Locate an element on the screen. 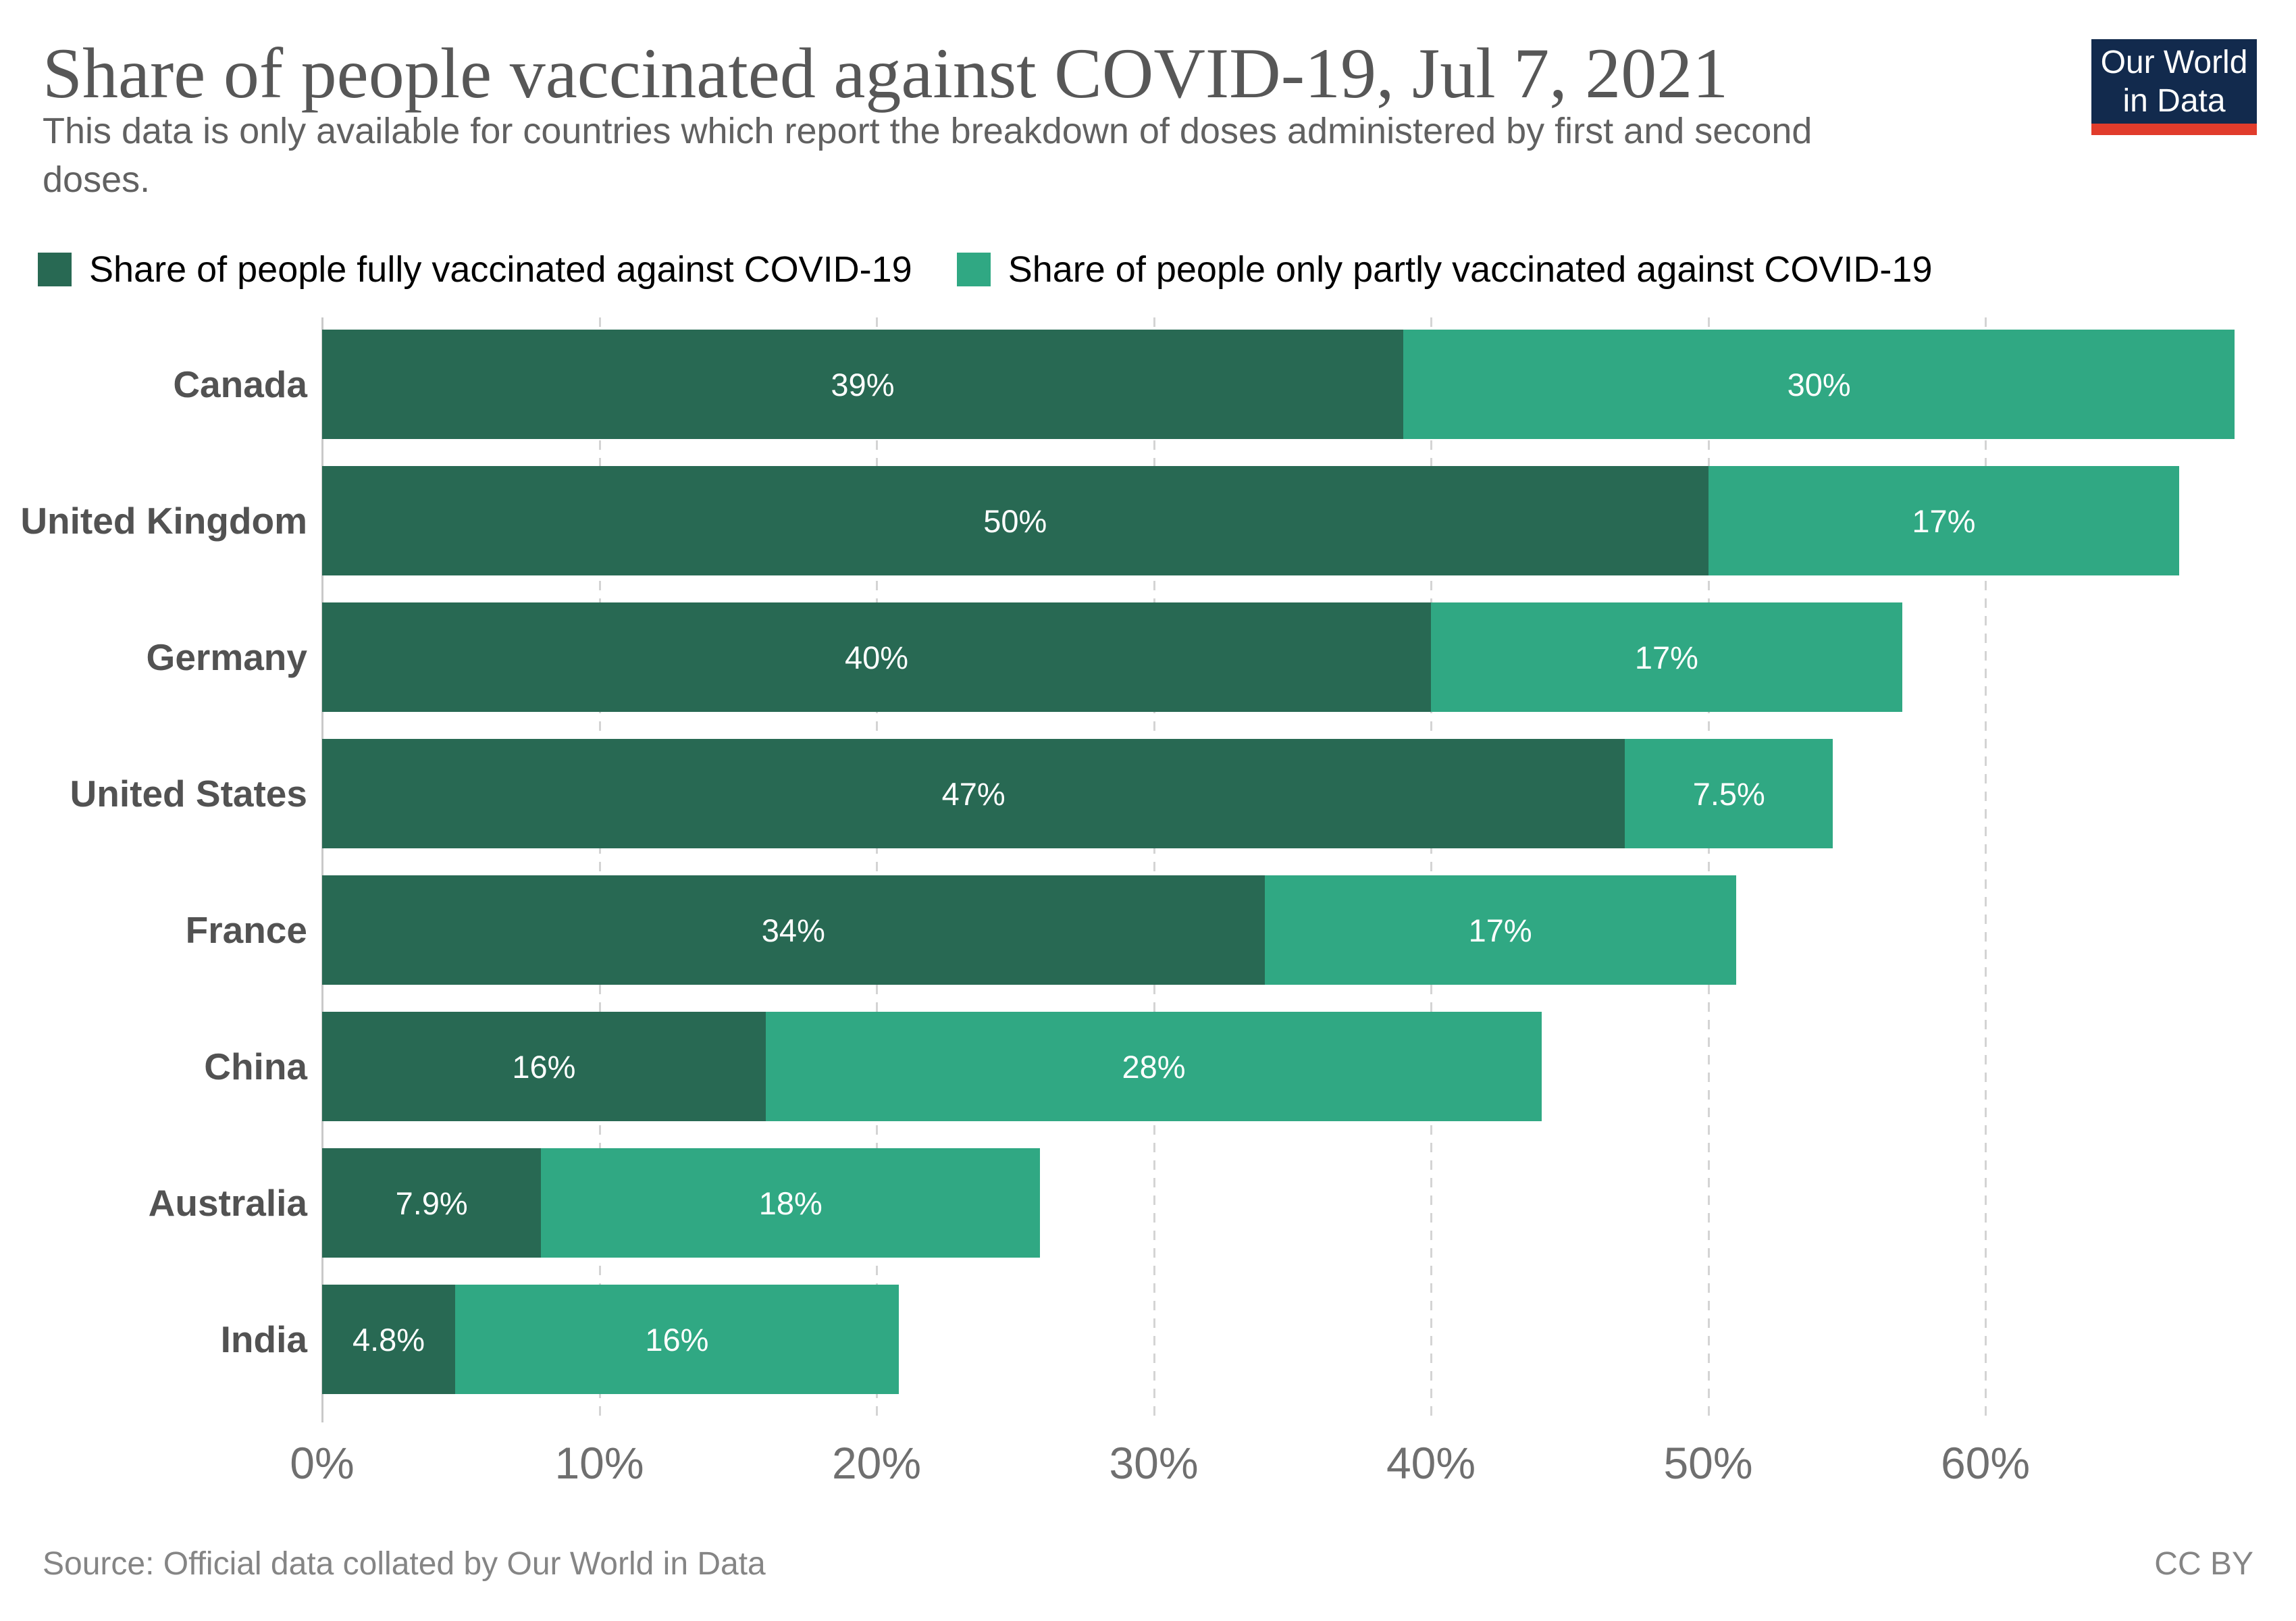 The image size is (2296, 1621). bar-value-label: 47% is located at coordinates (973, 793).